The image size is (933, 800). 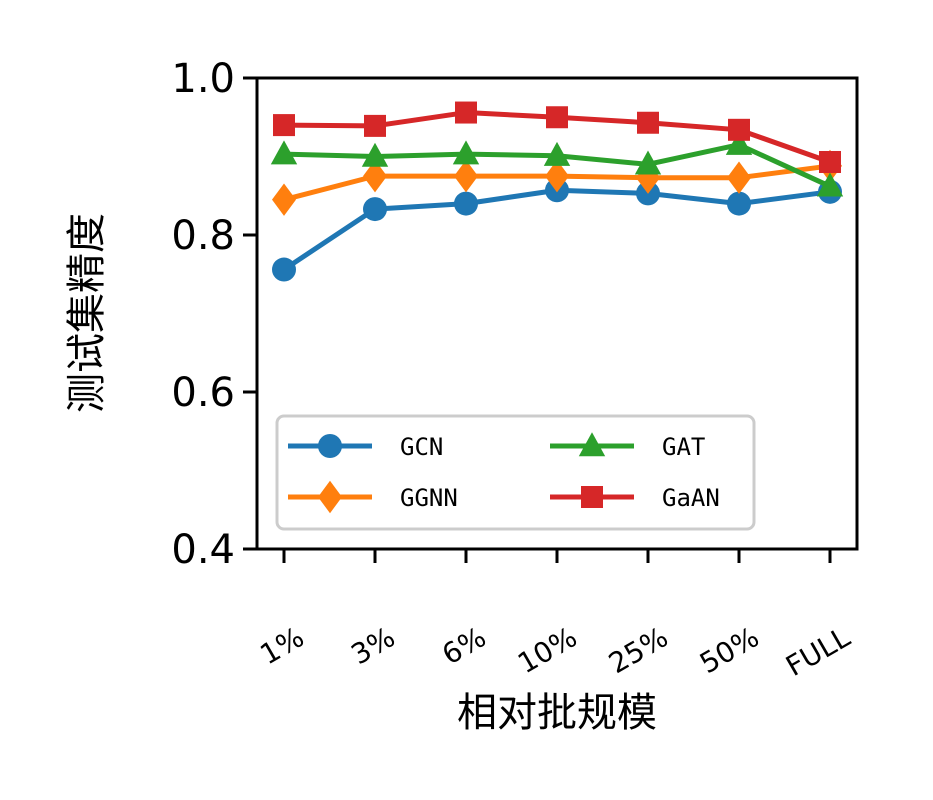 What do you see at coordinates (203, 550) in the screenshot?
I see `y-tick-label: 0.4` at bounding box center [203, 550].